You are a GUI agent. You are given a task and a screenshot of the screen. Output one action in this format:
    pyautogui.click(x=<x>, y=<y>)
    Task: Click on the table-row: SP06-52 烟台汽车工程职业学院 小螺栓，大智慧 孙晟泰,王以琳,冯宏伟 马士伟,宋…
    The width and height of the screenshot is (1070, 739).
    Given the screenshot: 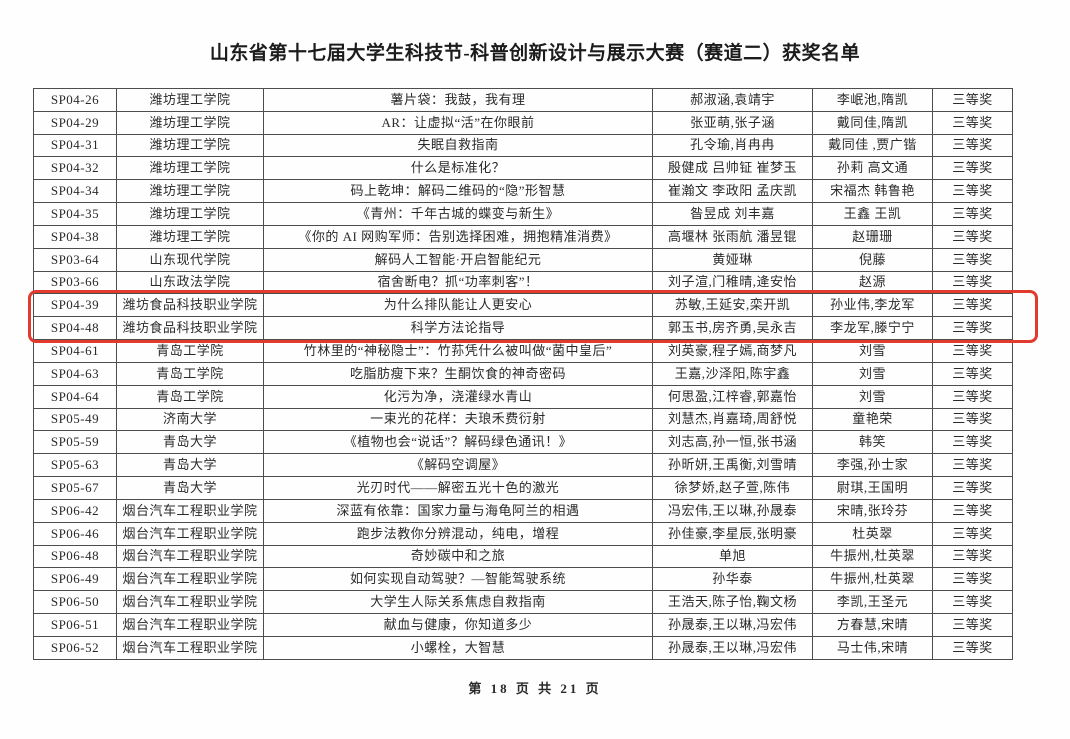 What is the action you would take?
    pyautogui.click(x=523, y=648)
    